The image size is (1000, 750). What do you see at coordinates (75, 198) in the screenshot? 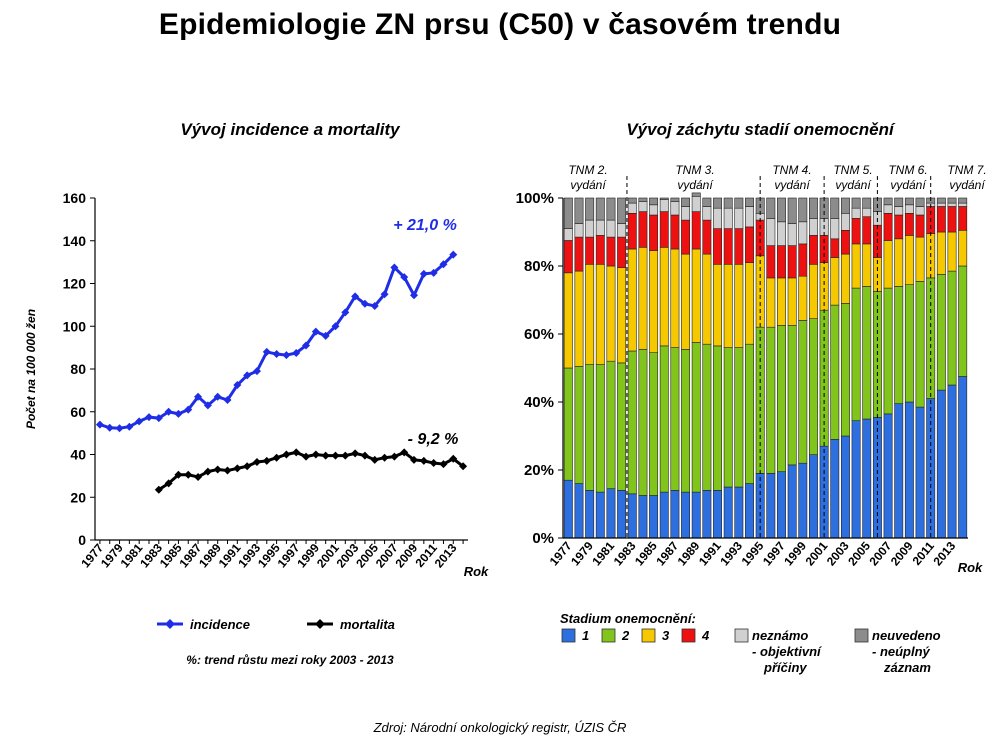
I see `y-tick-label: 160` at bounding box center [75, 198].